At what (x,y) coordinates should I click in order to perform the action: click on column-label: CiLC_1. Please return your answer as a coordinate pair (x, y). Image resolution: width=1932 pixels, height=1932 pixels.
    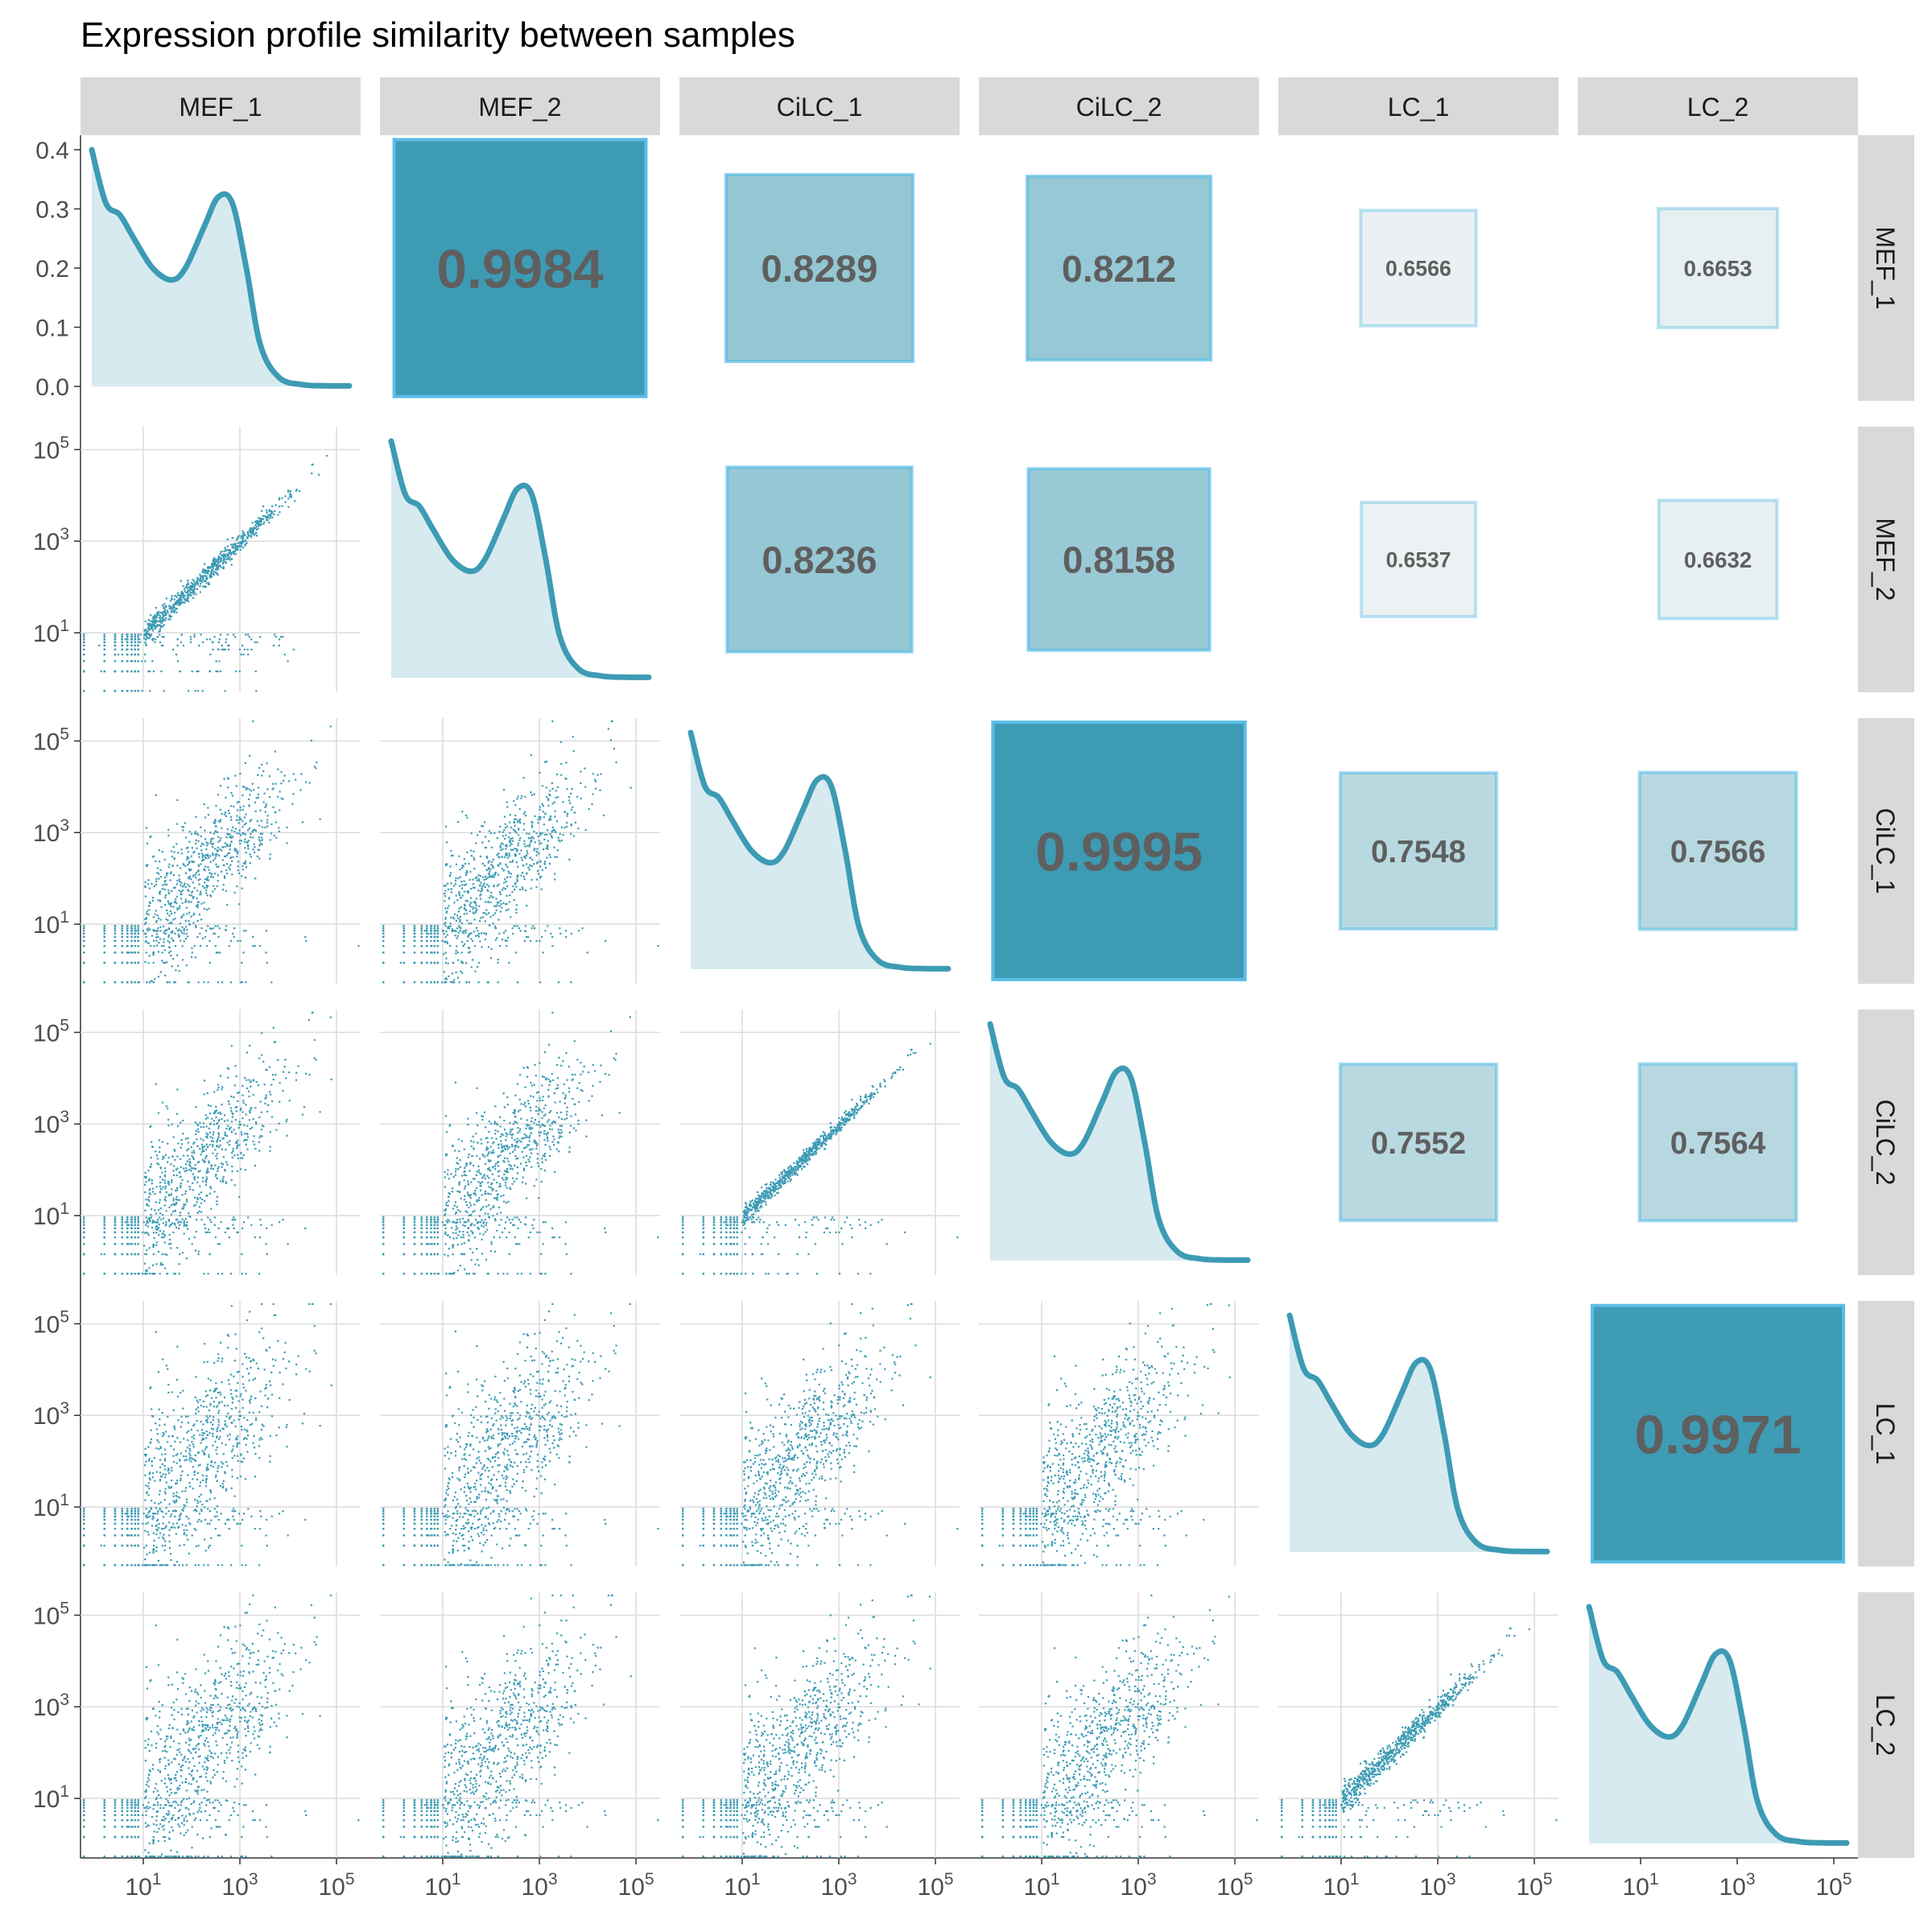
    Looking at the image, I should click on (820, 107).